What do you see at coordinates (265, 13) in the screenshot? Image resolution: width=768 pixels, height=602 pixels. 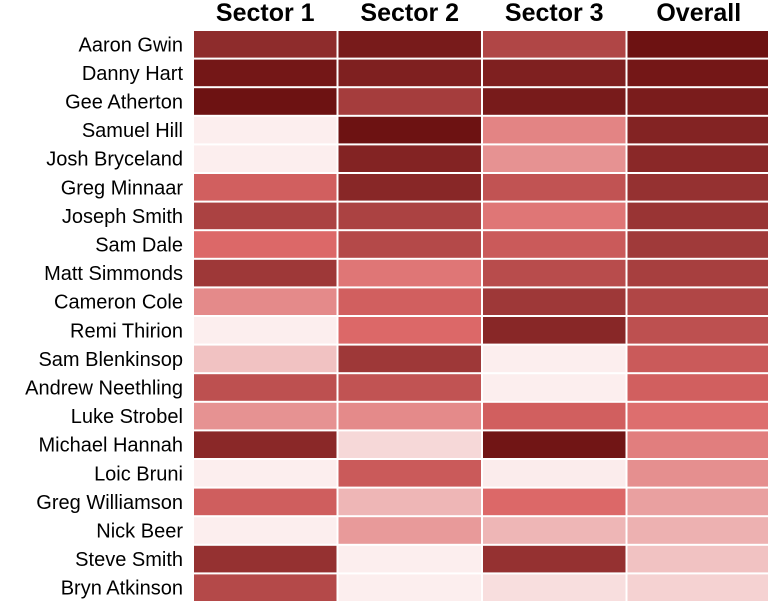 I see `column-header: Sector 1` at bounding box center [265, 13].